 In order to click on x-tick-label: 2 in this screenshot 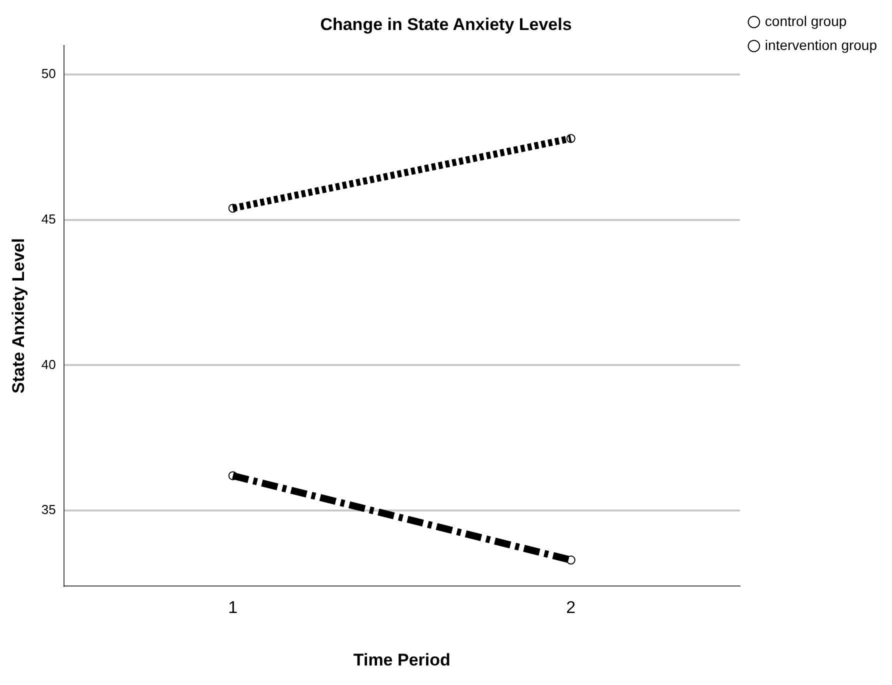, I will do `click(571, 608)`.